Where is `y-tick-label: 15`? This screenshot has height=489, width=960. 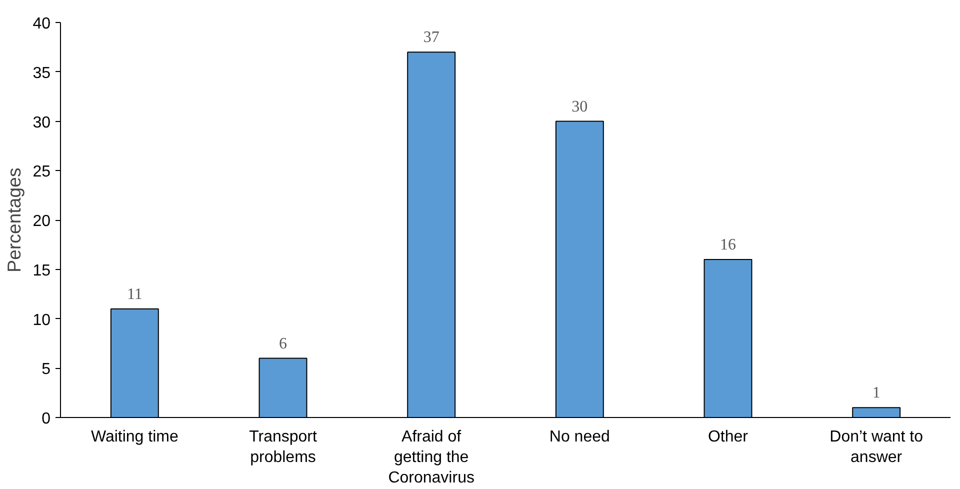 y-tick-label: 15 is located at coordinates (41, 271).